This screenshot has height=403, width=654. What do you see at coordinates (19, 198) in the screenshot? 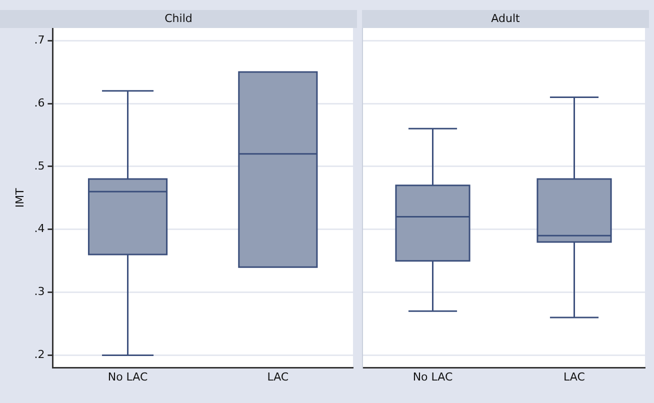
I see `y-axis-title: IMT` at bounding box center [19, 198].